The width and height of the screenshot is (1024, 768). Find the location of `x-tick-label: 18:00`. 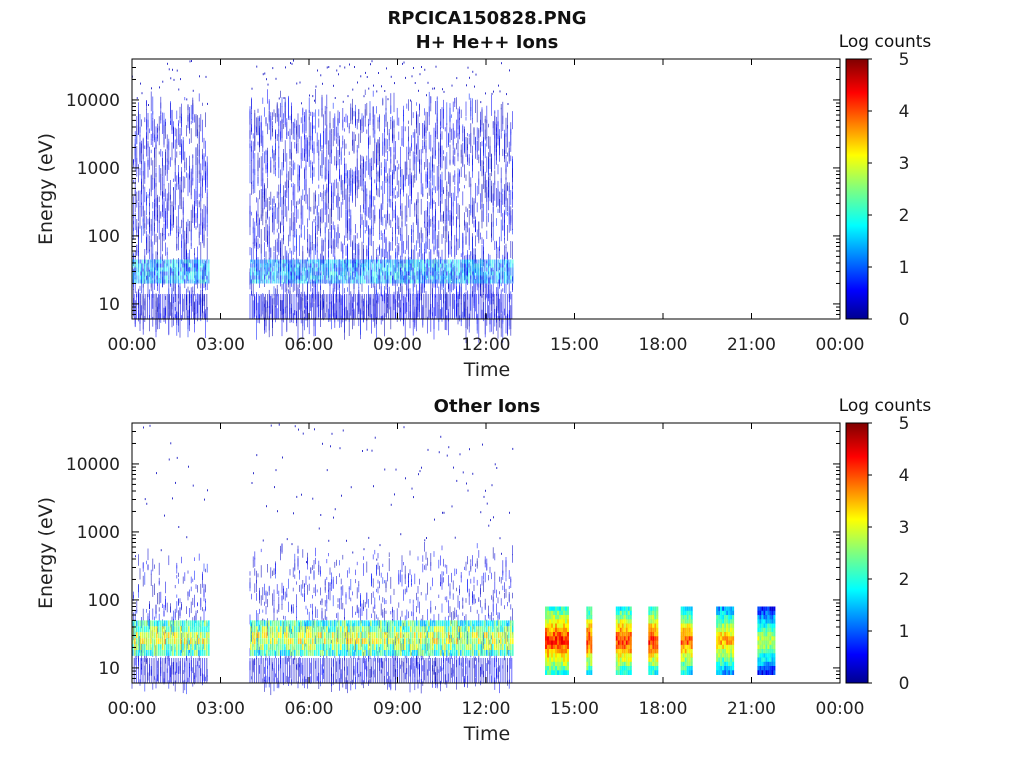

x-tick-label: 18:00 is located at coordinates (663, 345).